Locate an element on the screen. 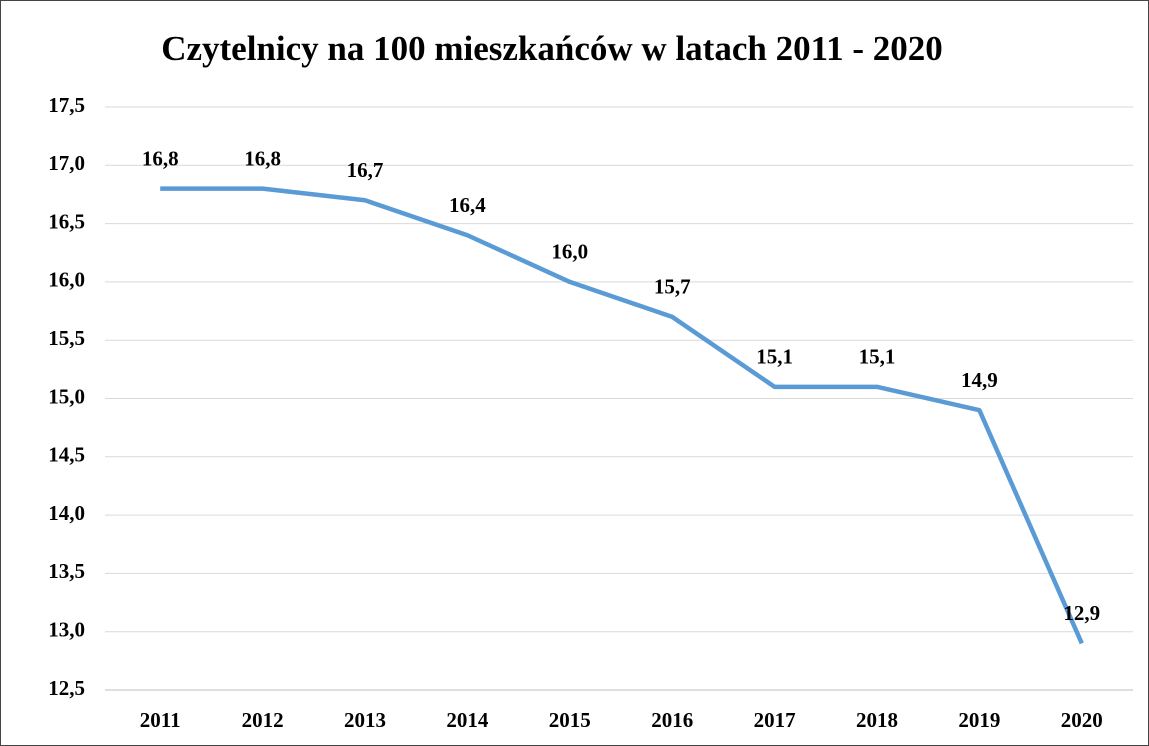 The width and height of the screenshot is (1149, 746). x-tick-label: 2015 is located at coordinates (570, 720).